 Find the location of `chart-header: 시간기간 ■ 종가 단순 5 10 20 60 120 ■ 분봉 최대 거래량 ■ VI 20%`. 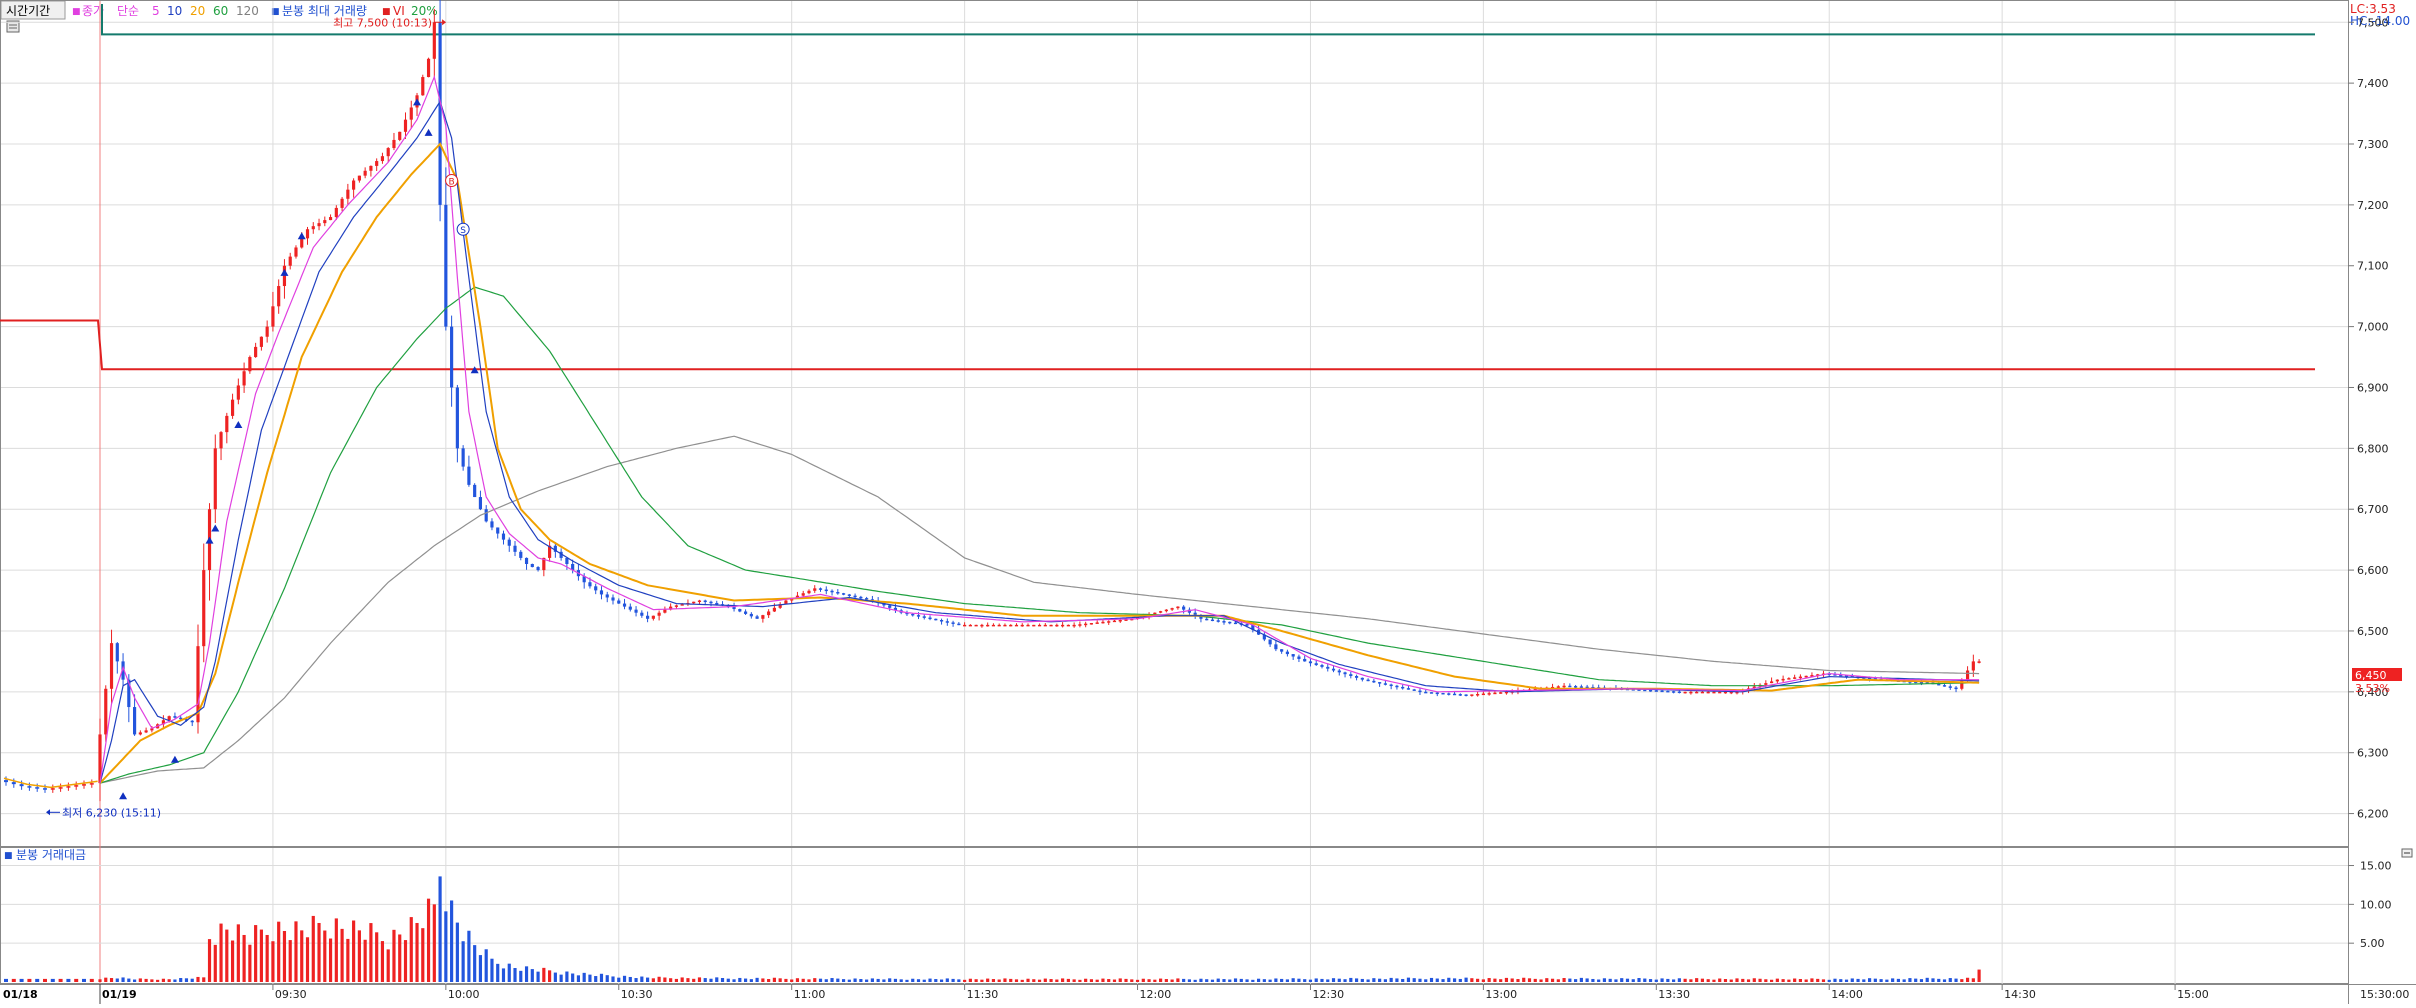

chart-header: 시간기간 ■ 종가 단순 5 10 20 60 120 ■ 분봉 최대 거래량 ■ VI 20% is located at coordinates (219, 16).